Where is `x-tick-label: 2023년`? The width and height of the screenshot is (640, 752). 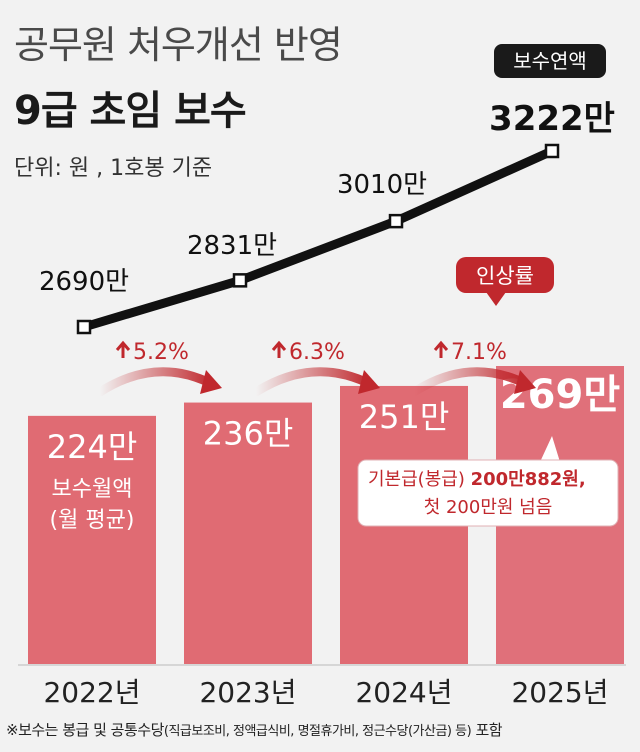
x-tick-label: 2023년 is located at coordinates (247, 692).